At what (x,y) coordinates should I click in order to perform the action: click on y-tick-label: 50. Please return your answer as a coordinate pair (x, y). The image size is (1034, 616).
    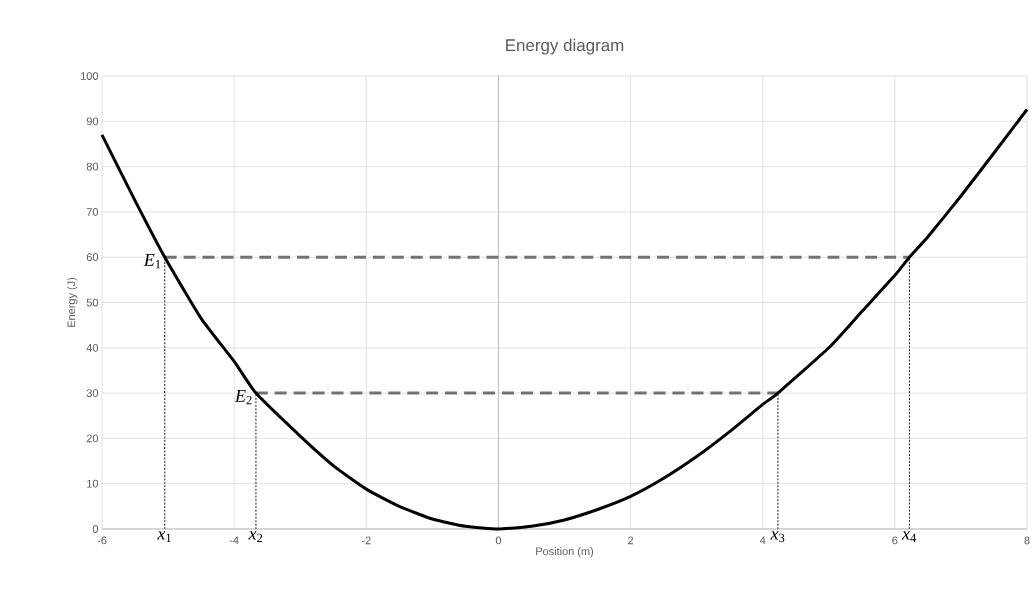
    Looking at the image, I should click on (92, 302).